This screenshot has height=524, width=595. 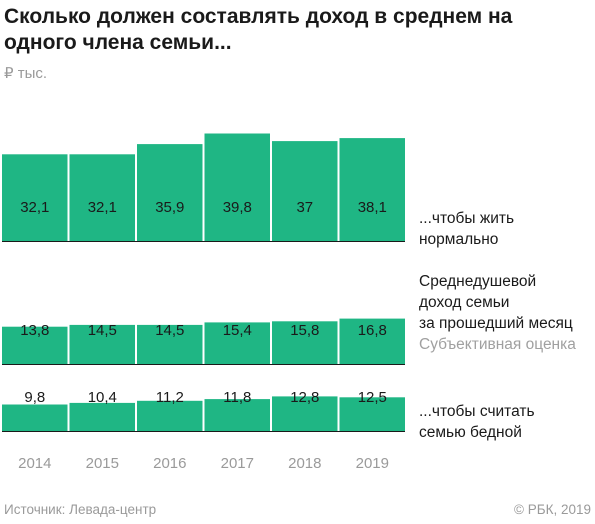 I want to click on bar-poor-2014, so click(x=35, y=418).